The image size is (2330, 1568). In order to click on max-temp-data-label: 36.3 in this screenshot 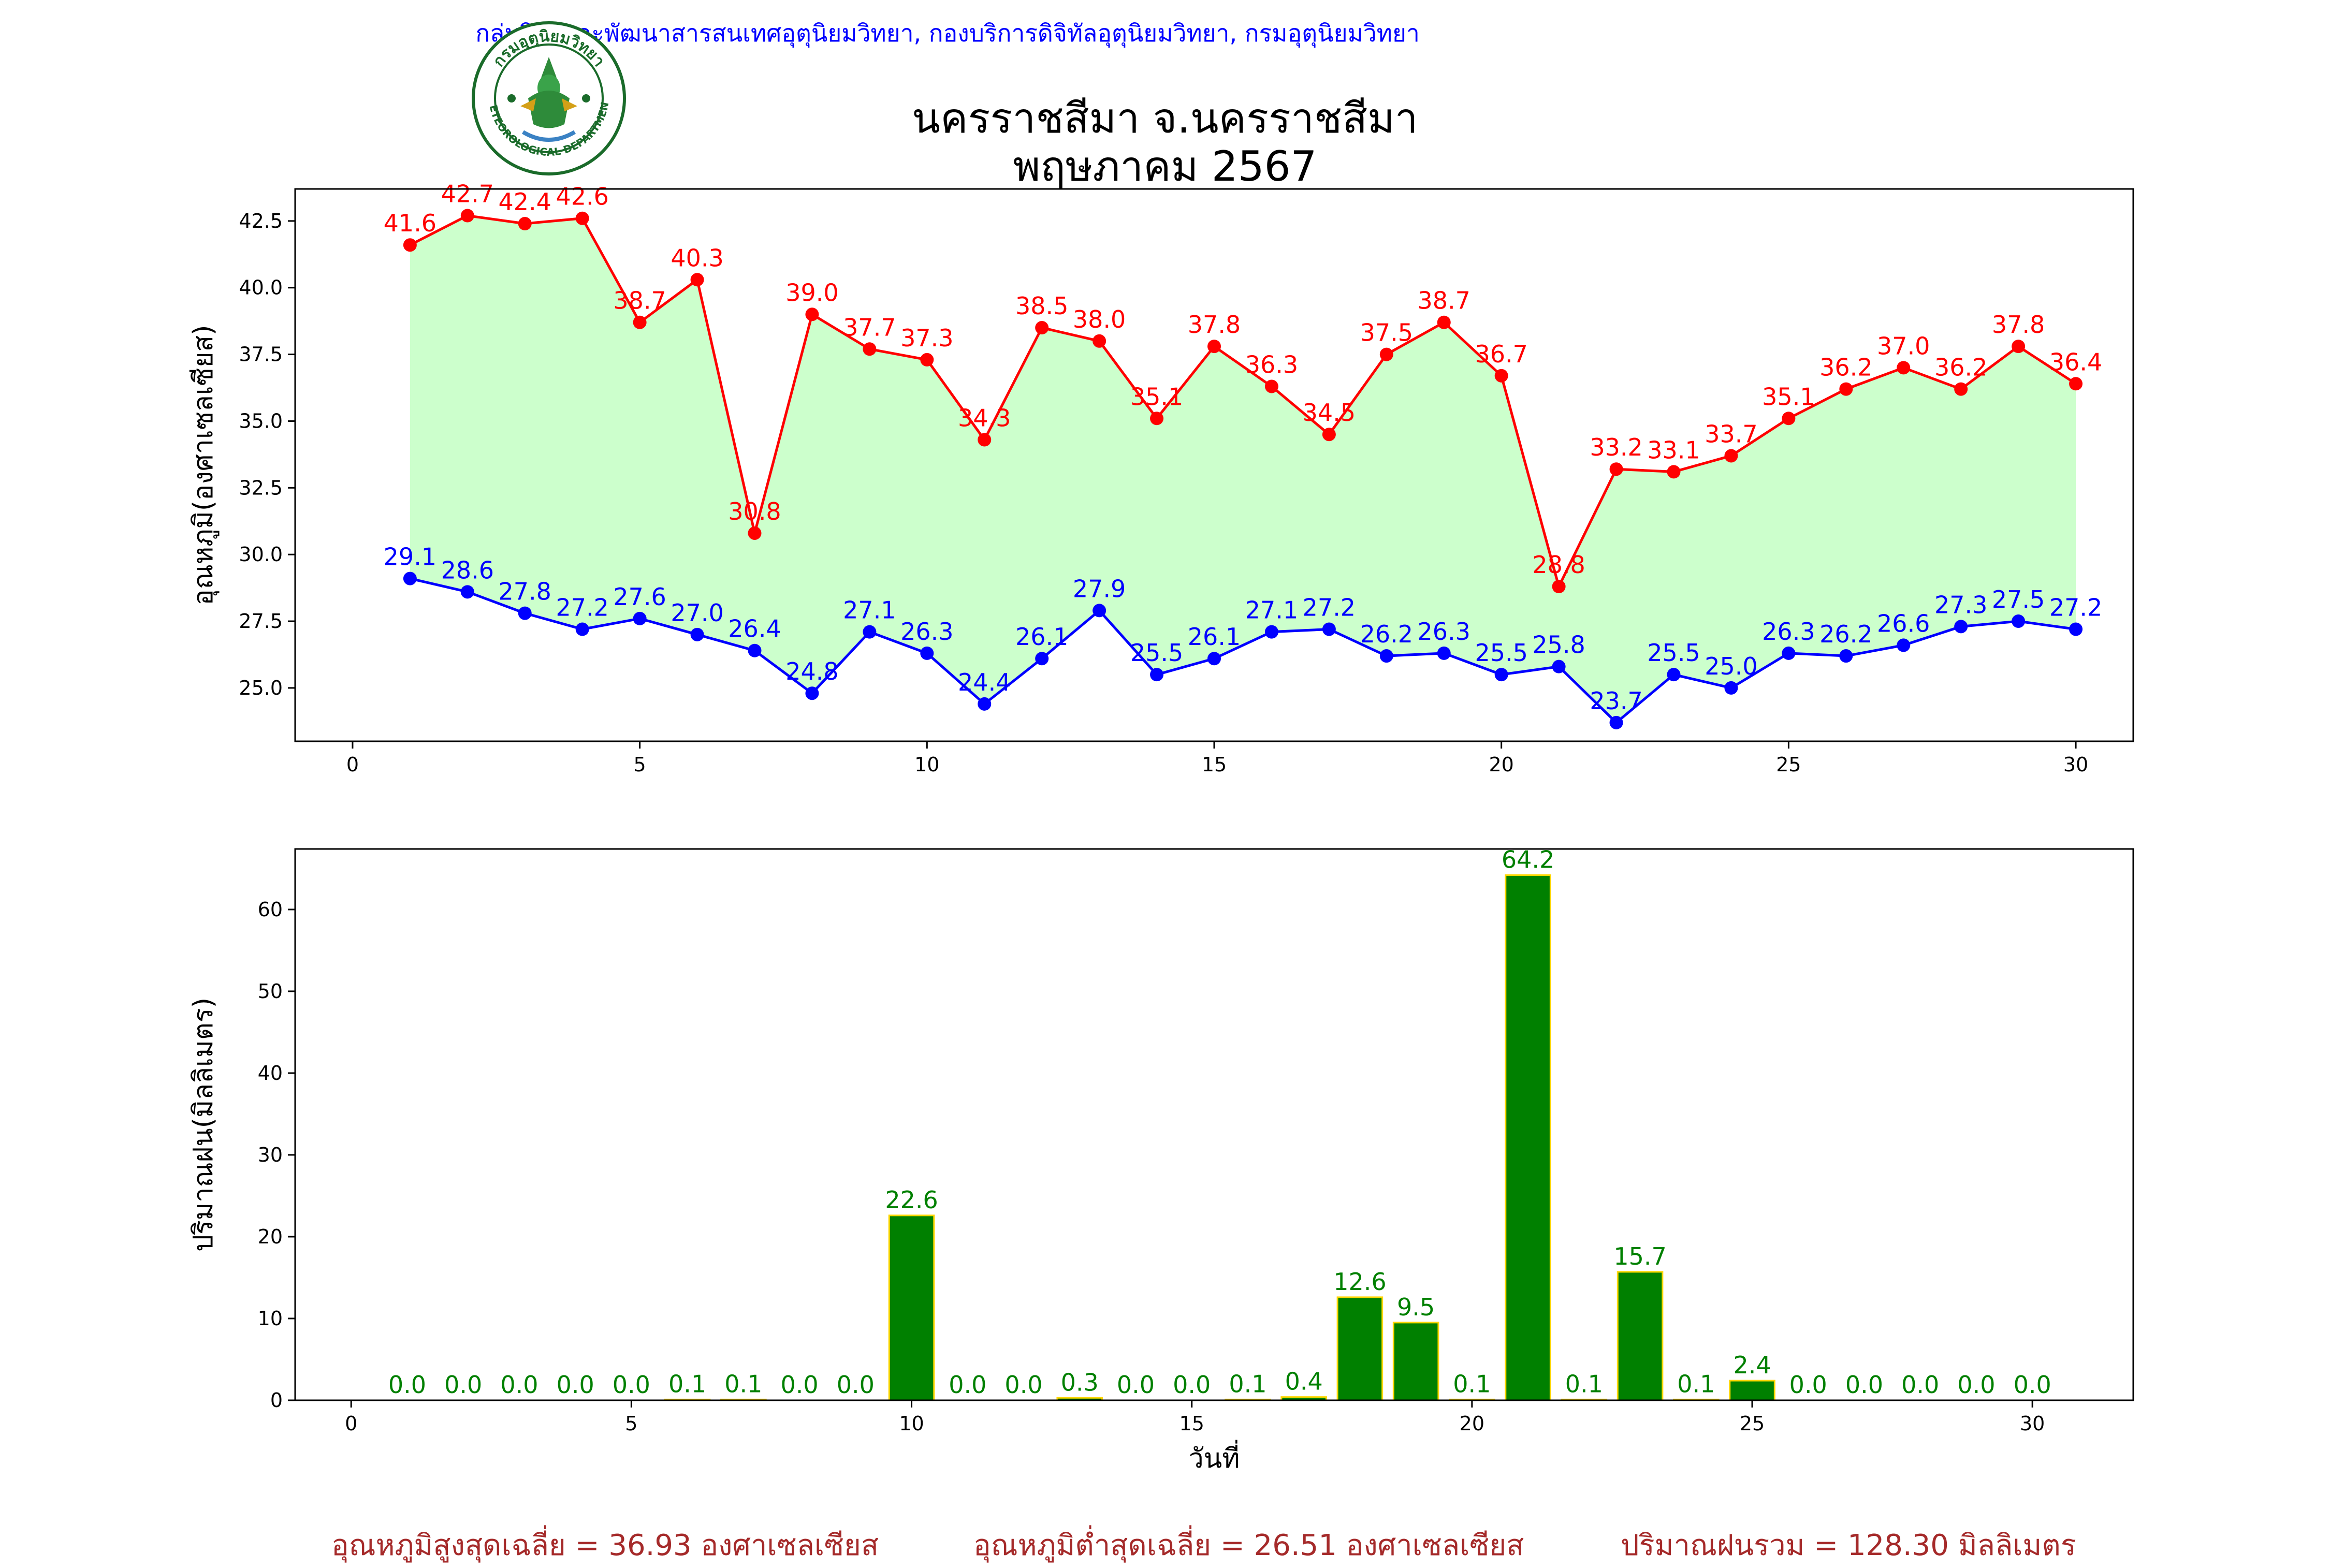, I will do `click(1271, 364)`.